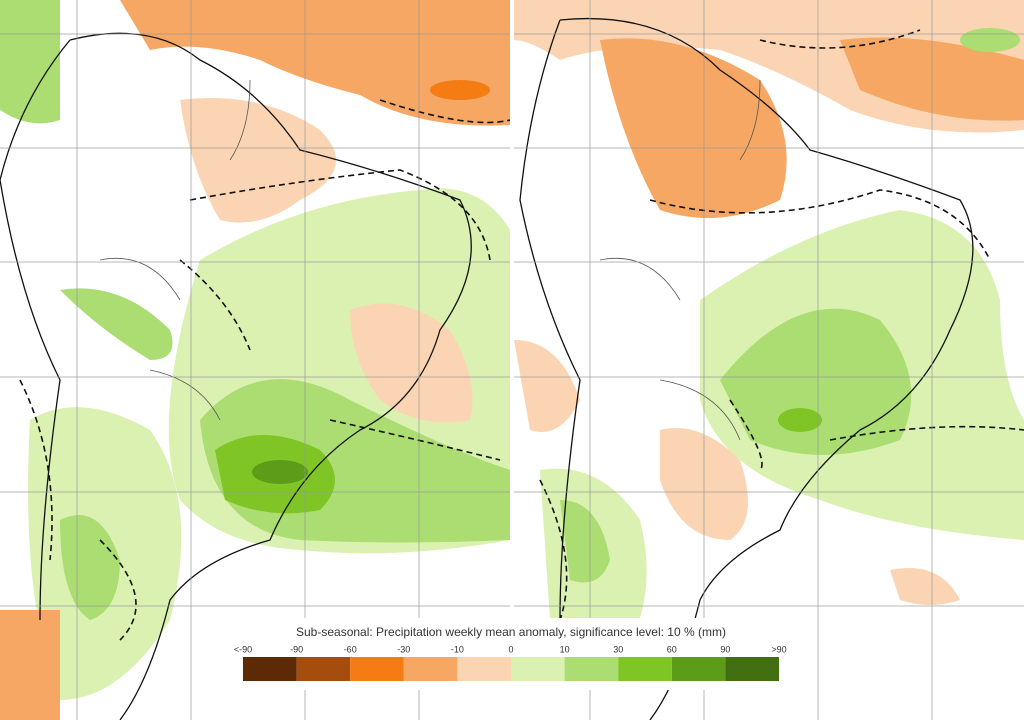 Image resolution: width=1024 pixels, height=720 pixels. I want to click on legend-label: -60, so click(350, 649).